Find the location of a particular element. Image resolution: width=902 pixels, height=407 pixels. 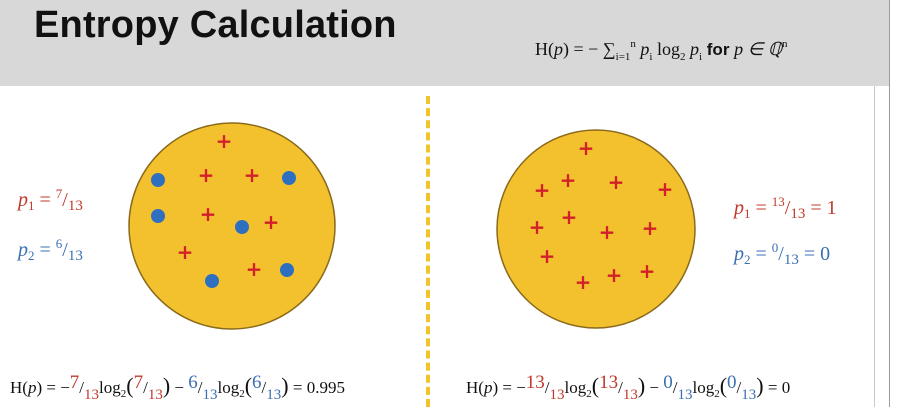

frame-border is located at coordinates (889, 203).